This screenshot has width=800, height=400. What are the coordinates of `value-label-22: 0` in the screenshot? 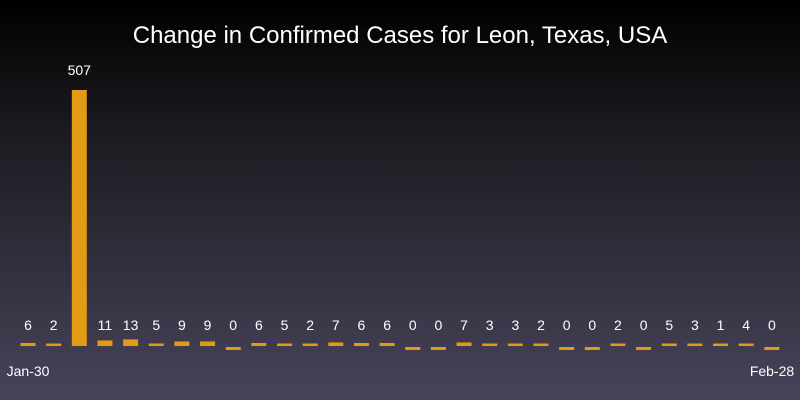 It's located at (592, 325).